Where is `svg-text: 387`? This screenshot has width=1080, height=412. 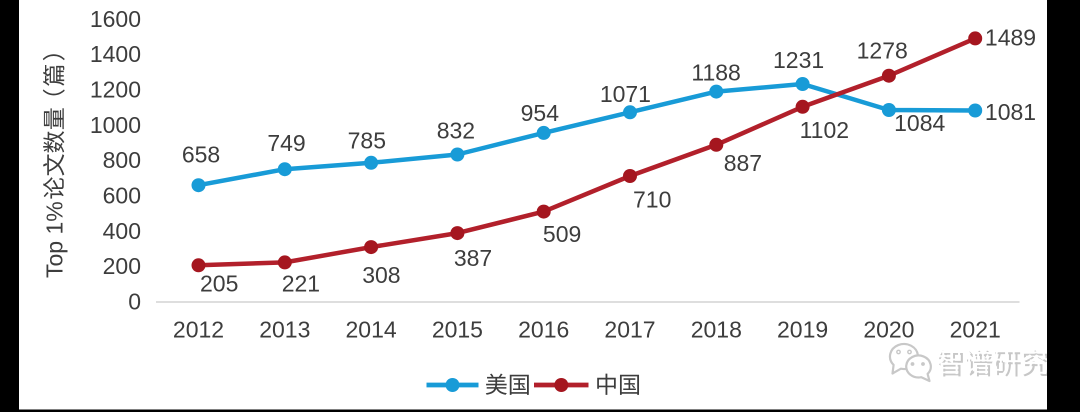
svg-text: 387 is located at coordinates (473, 258).